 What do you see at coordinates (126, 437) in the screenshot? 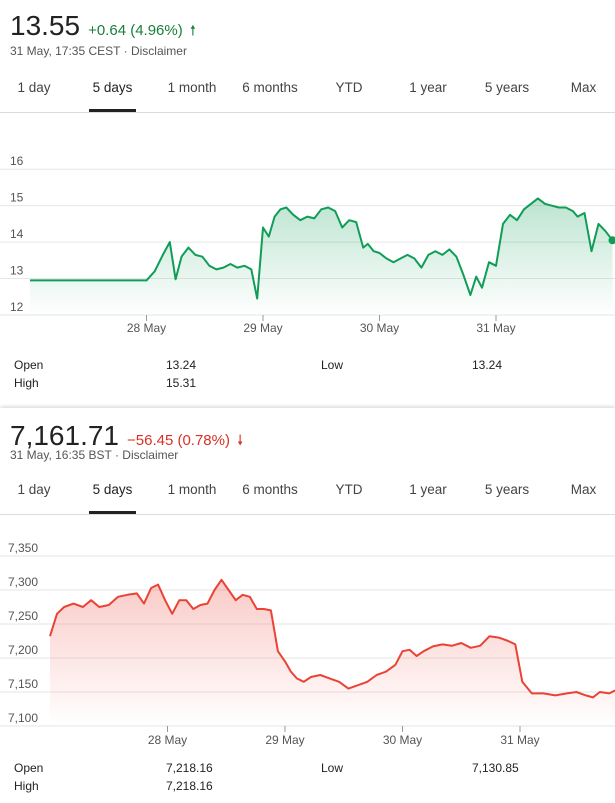
I see `price-row: 7,161.71 −56.45 (0.78%) 🠗` at bounding box center [126, 437].